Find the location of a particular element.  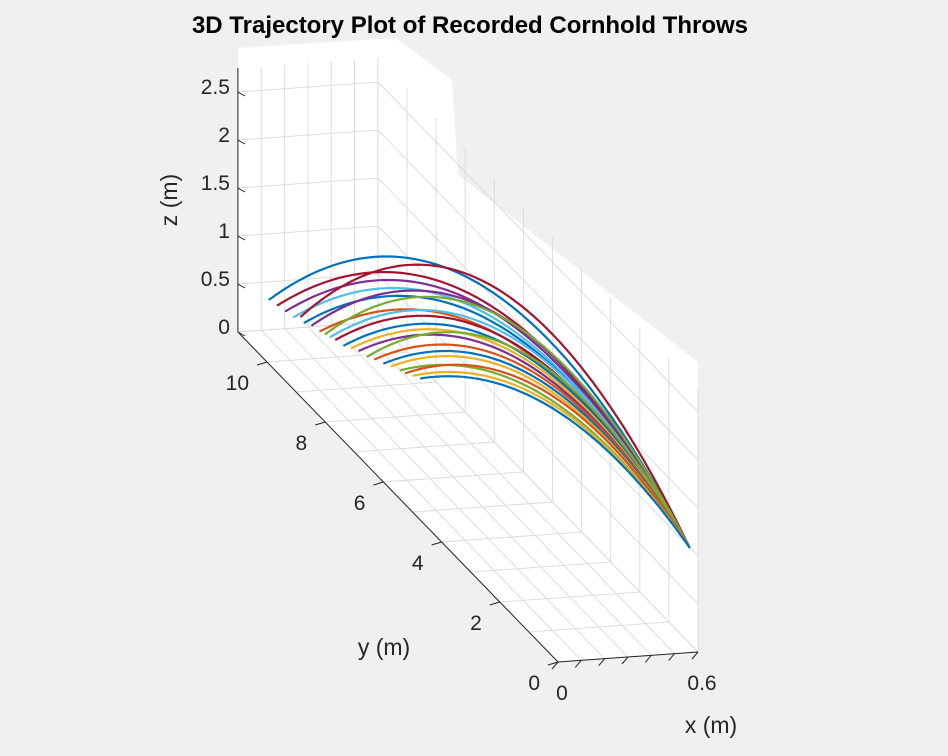

x-axis-label: x (m) is located at coordinates (711, 725).